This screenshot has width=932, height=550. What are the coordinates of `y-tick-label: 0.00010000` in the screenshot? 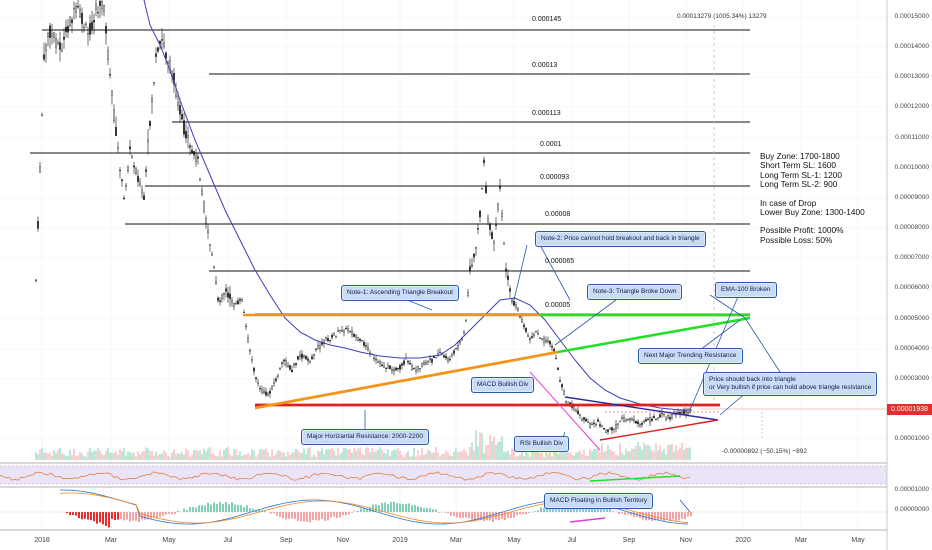 It's located at (911, 167).